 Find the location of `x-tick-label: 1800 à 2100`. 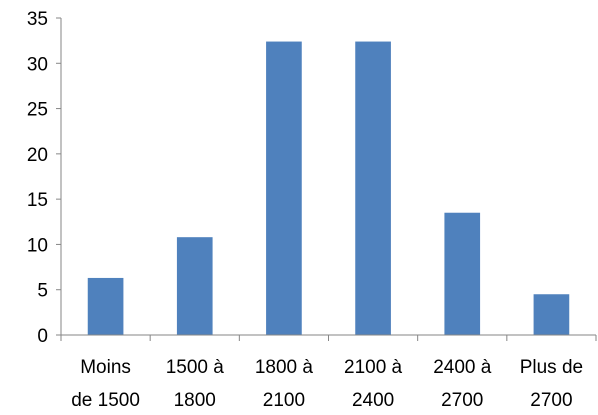

x-tick-label: 1800 à 2100 is located at coordinates (284, 384).